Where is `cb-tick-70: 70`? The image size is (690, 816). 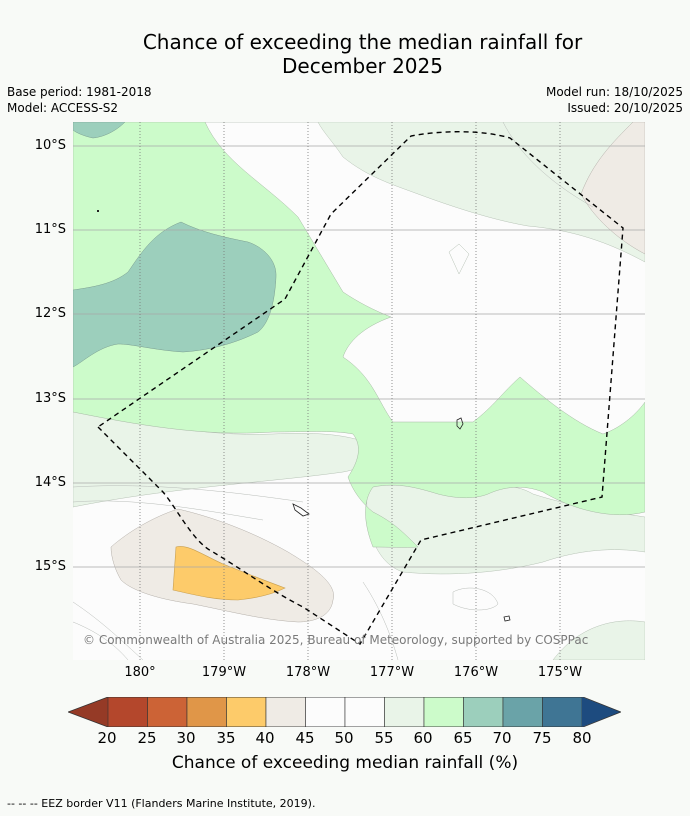 cb-tick-70: 70 is located at coordinates (502, 738).